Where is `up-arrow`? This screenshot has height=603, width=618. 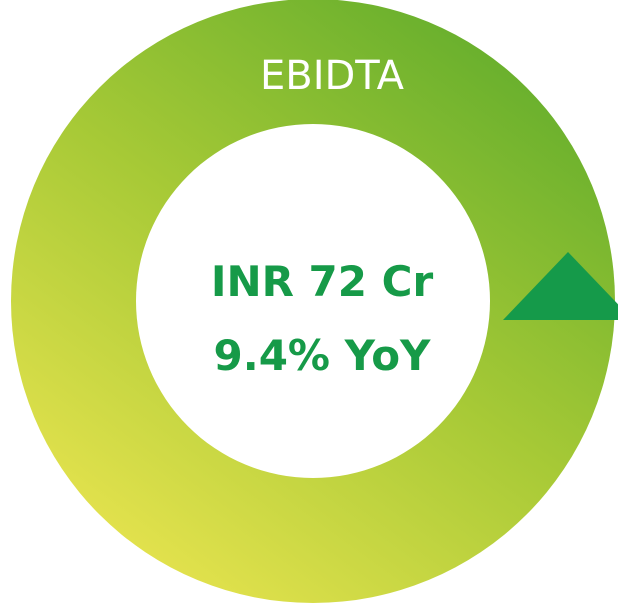 up-arrow is located at coordinates (560, 286).